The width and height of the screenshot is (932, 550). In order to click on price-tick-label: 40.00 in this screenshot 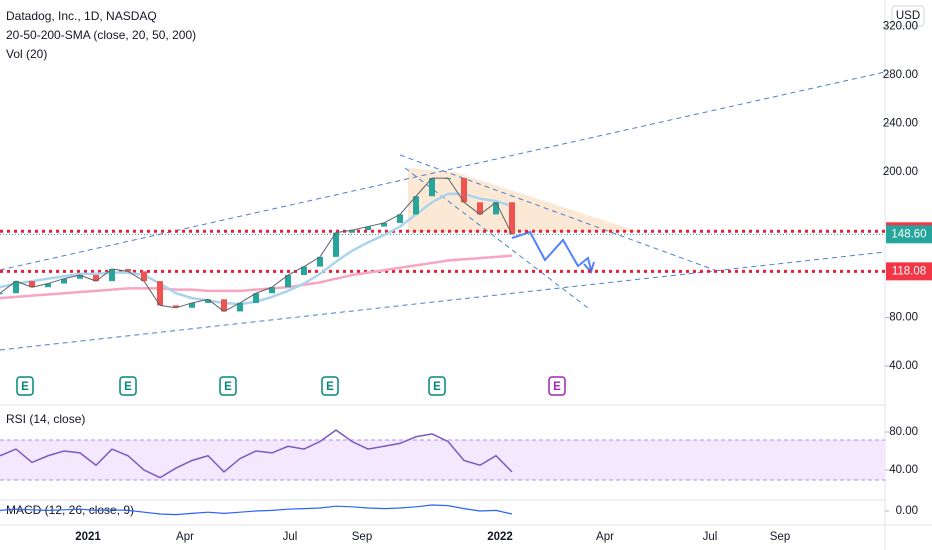, I will do `click(903, 366)`.